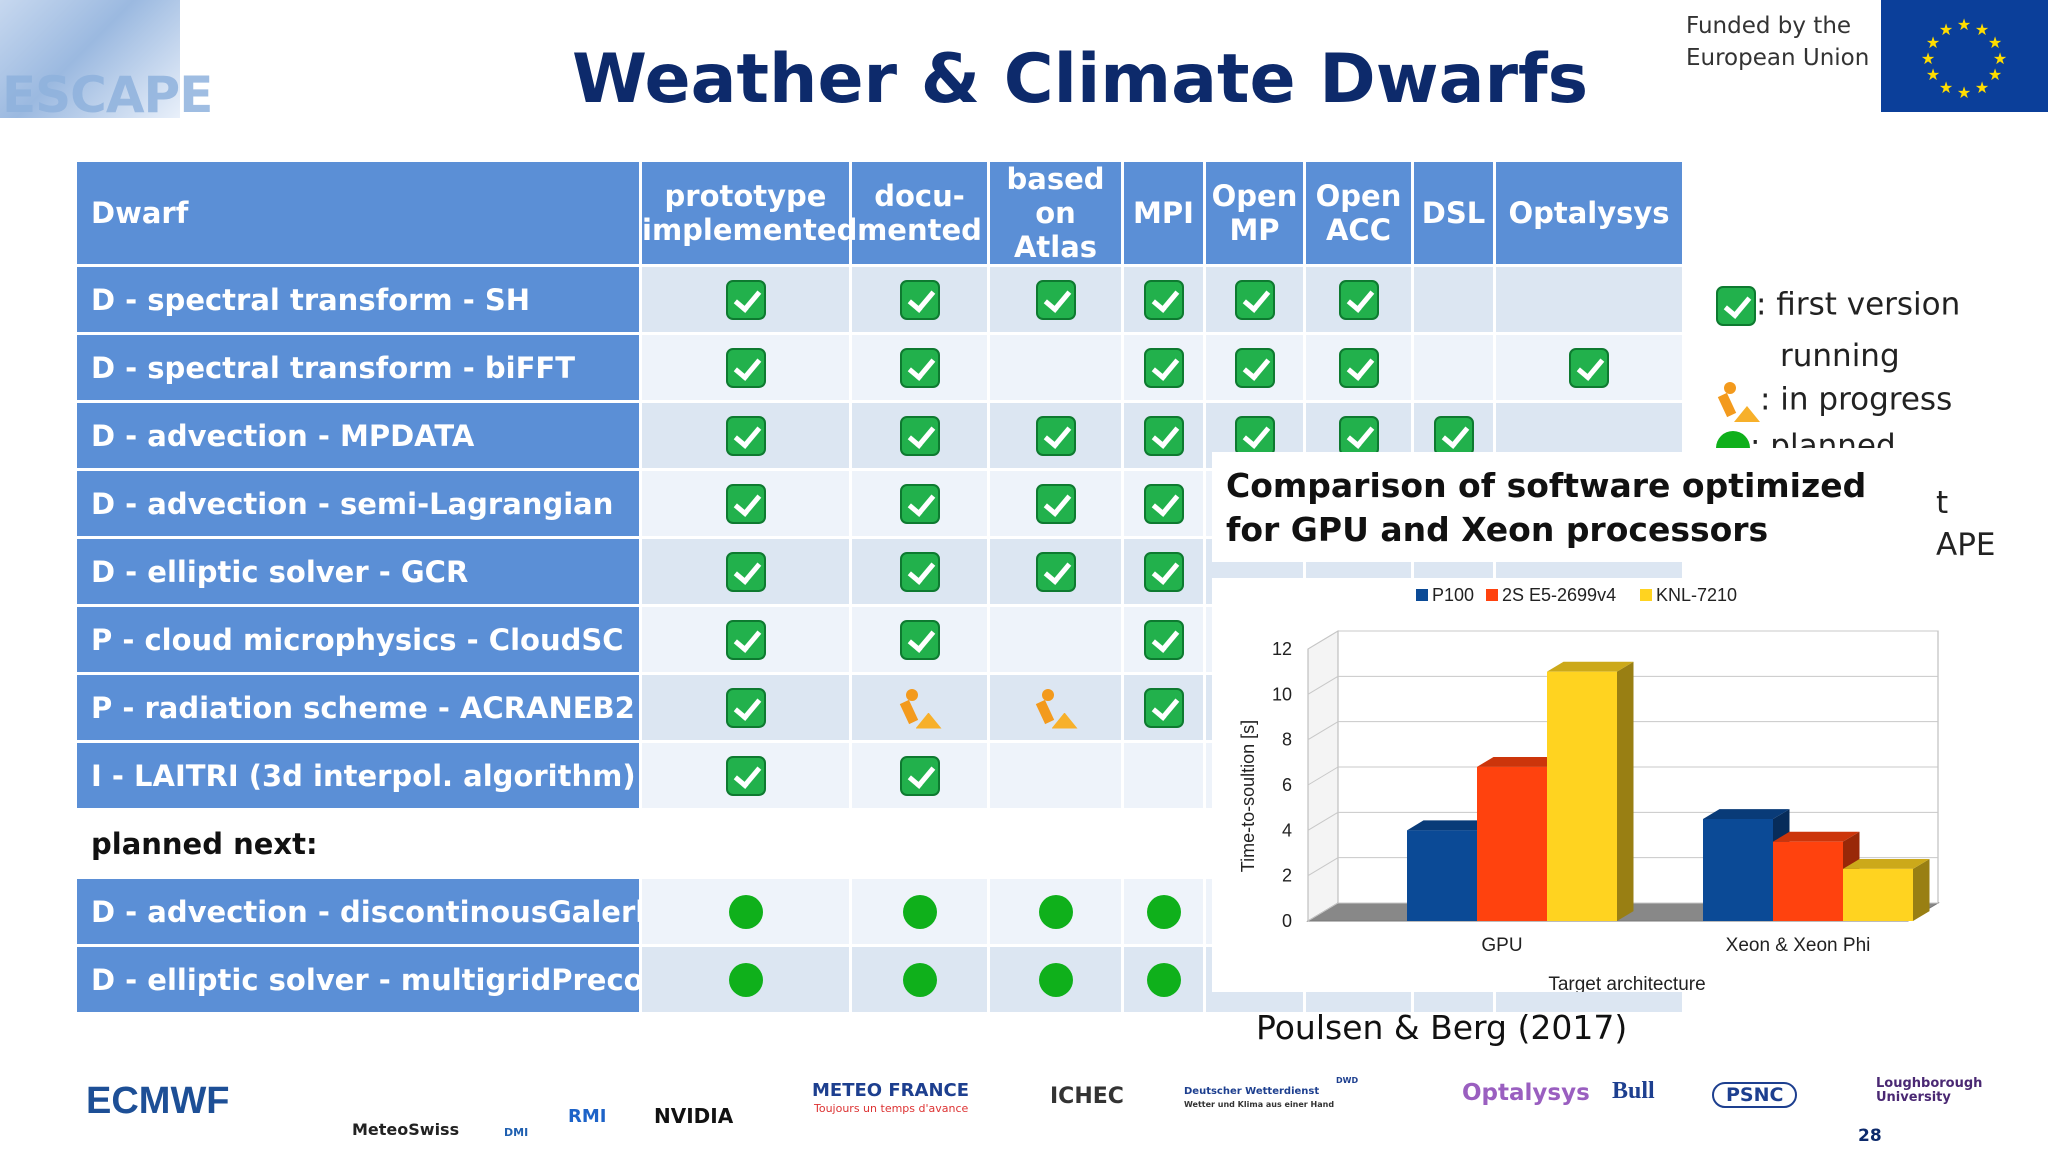  What do you see at coordinates (107, 95) in the screenshot?
I see `escape-logo-text: ESCAPE` at bounding box center [107, 95].